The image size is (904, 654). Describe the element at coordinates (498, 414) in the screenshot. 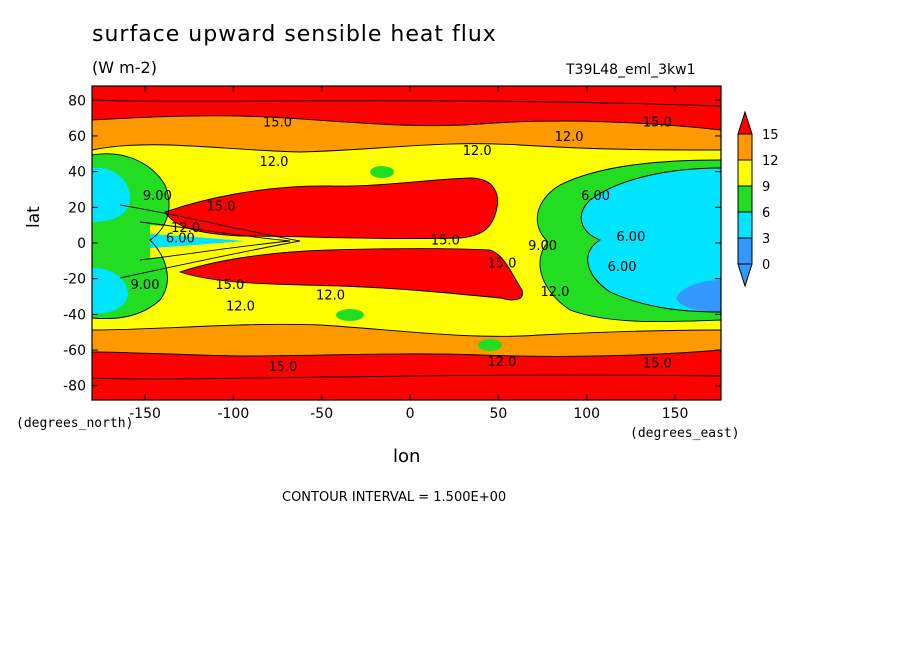

I see `x-tick-label: 50` at that location.